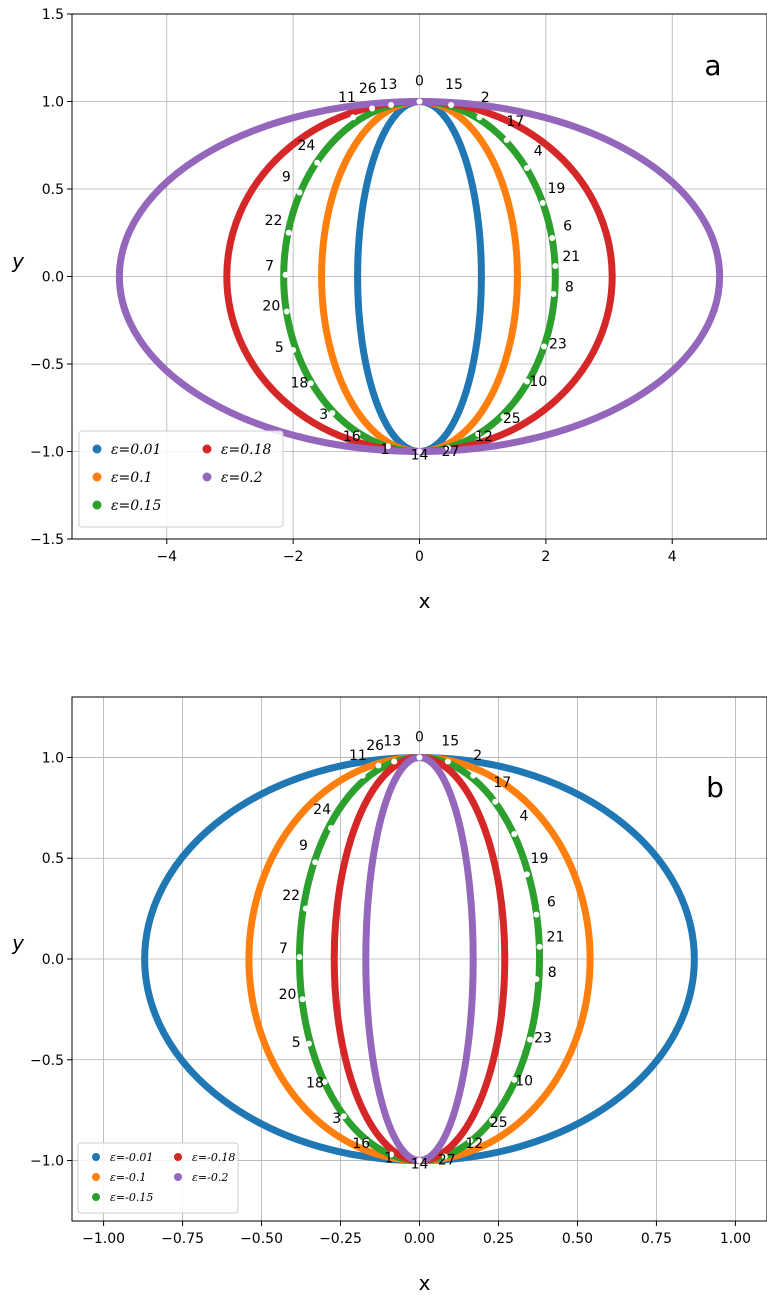 The width and height of the screenshot is (767, 1295). I want to click on legend-box, so click(158, 1178).